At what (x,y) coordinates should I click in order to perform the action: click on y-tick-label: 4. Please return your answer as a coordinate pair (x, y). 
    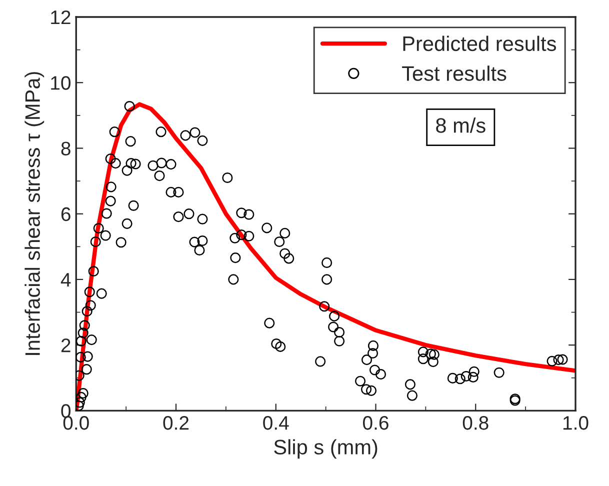
    Looking at the image, I should click on (65, 279).